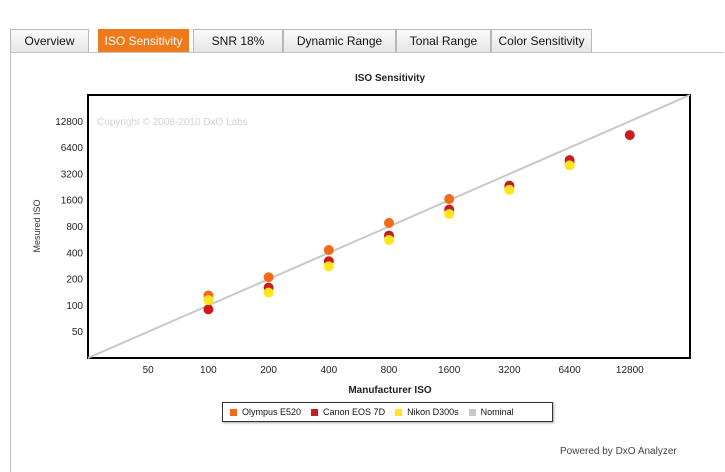 This screenshot has height=472, width=725. Describe the element at coordinates (390, 78) in the screenshot. I see `chart-title: ISO Sensitivity` at that location.